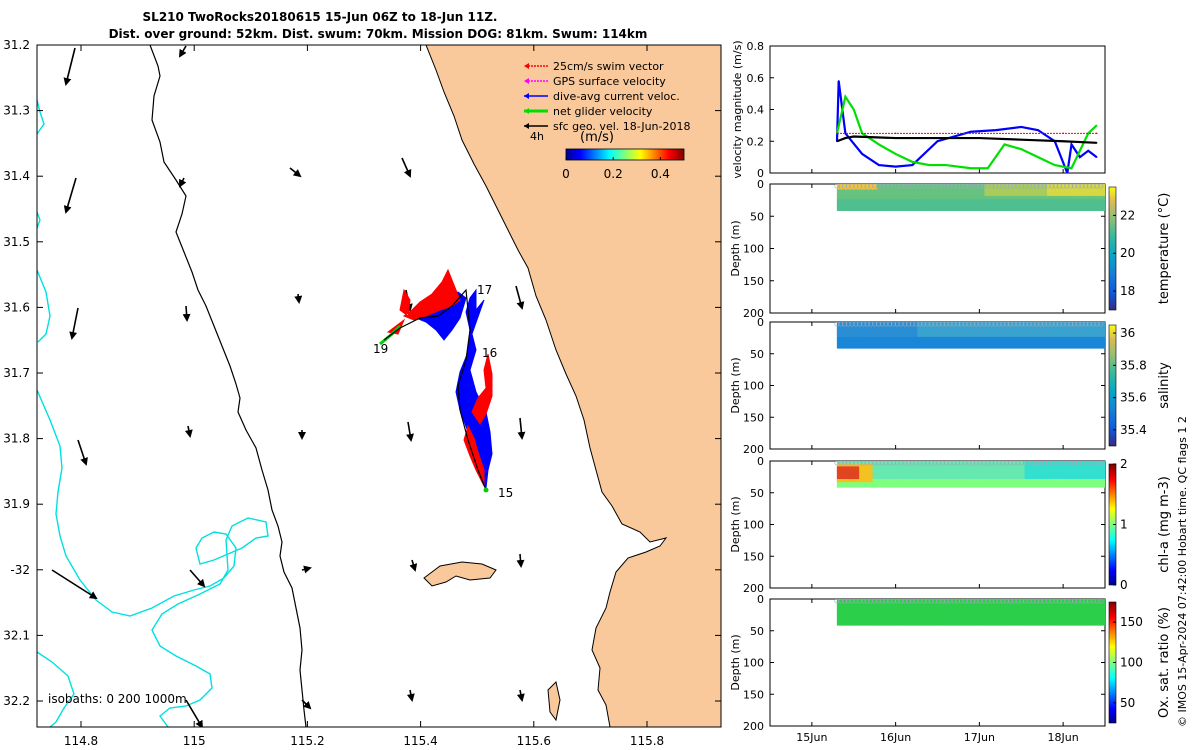 The image size is (1200, 750). Describe the element at coordinates (16, 111) in the screenshot. I see `map-ytick-label: 31.3` at that location.